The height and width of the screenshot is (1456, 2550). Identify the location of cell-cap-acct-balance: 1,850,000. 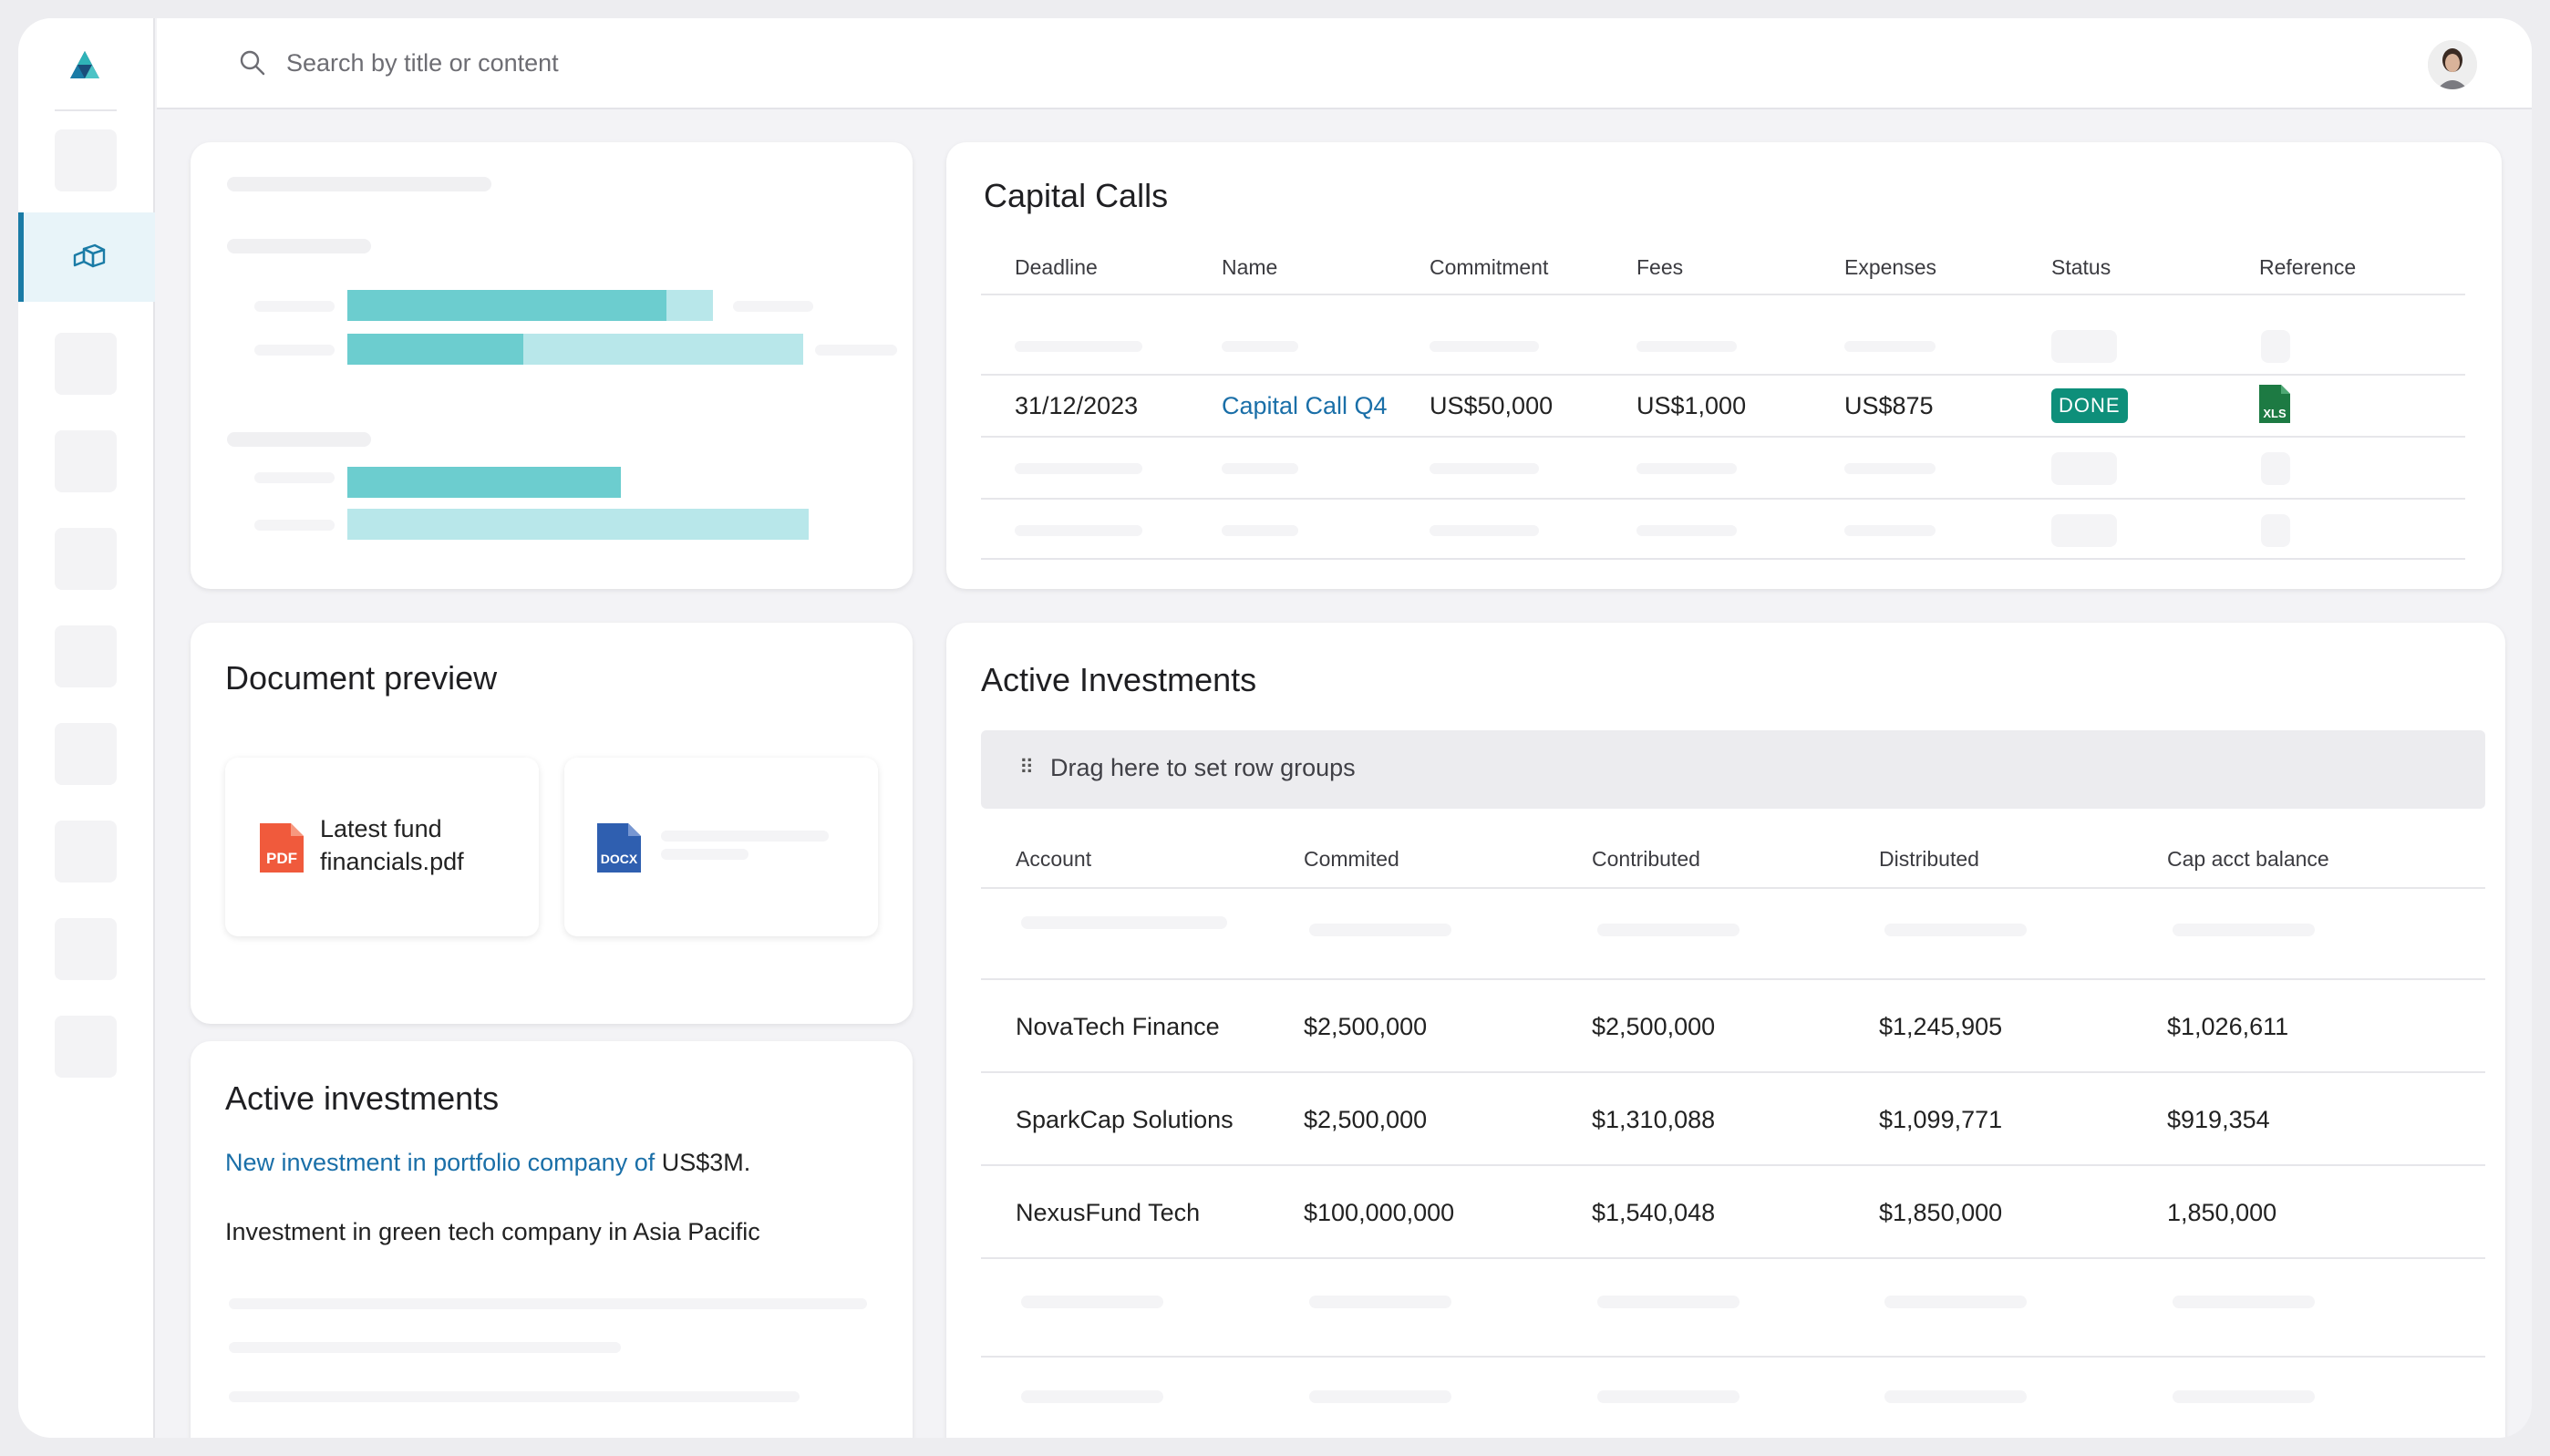
(2222, 1212).